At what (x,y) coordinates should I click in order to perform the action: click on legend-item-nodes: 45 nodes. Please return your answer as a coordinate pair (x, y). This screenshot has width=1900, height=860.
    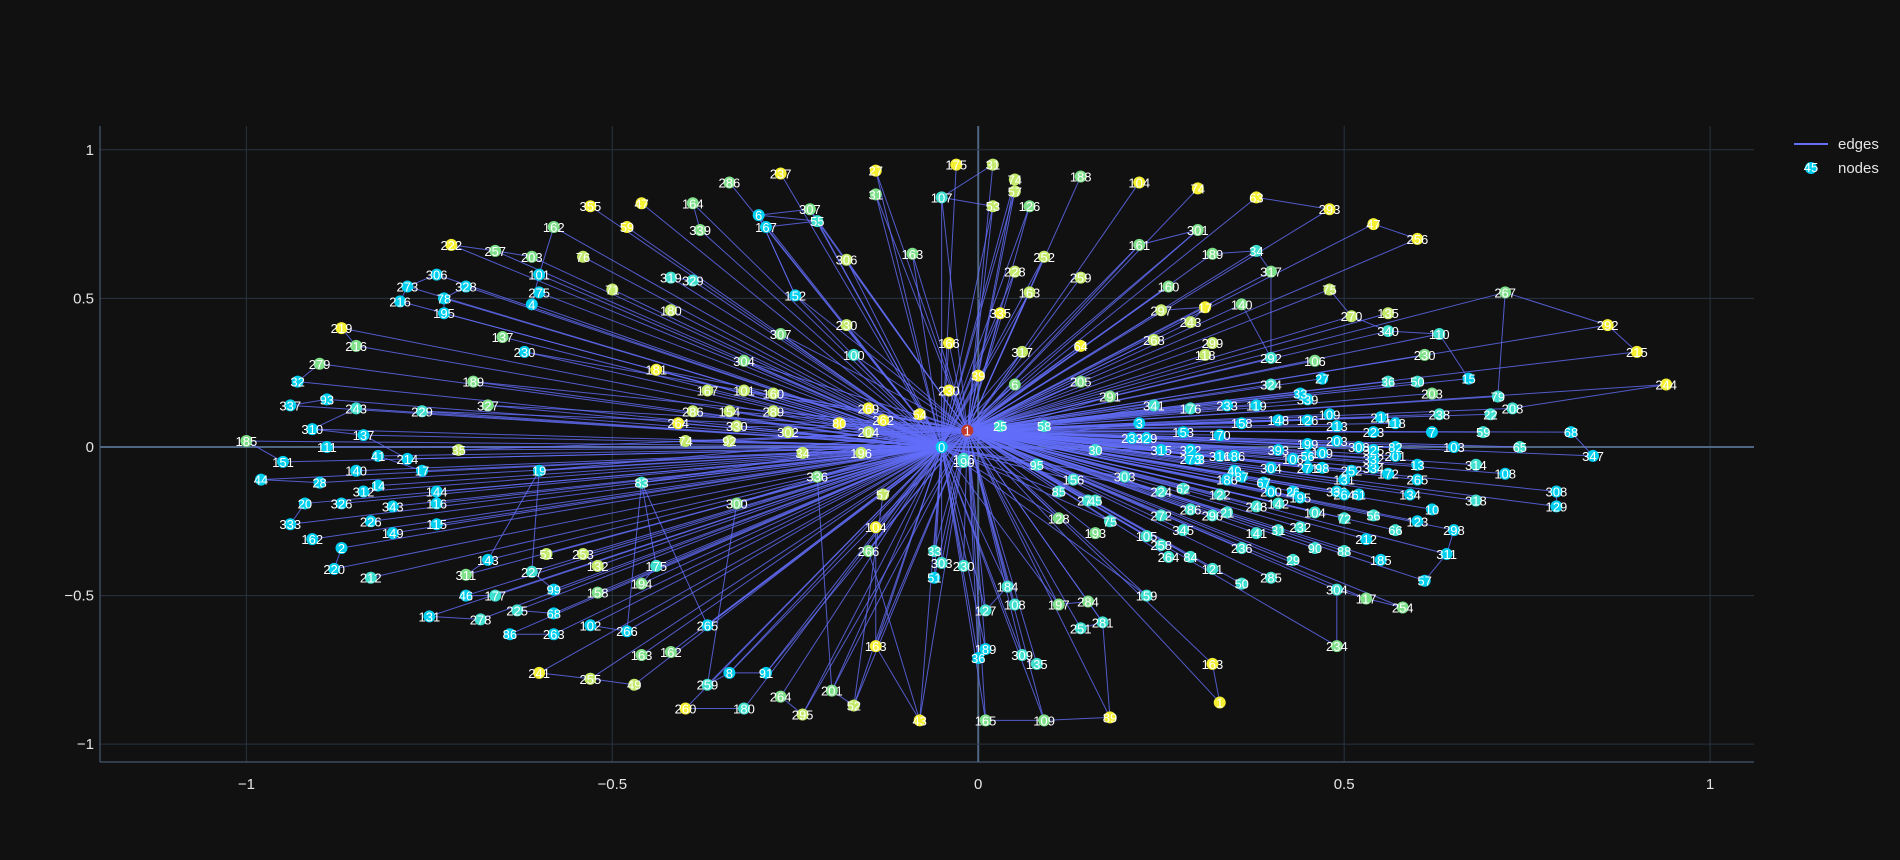
    Looking at the image, I should click on (1841, 168).